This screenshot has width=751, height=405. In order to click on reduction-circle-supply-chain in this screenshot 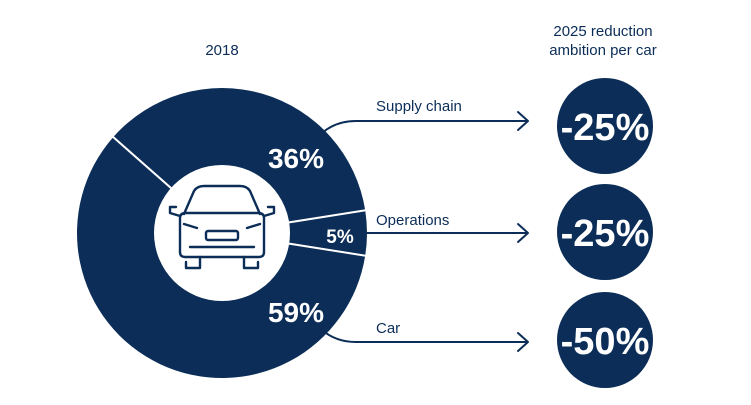, I will do `click(605, 126)`.